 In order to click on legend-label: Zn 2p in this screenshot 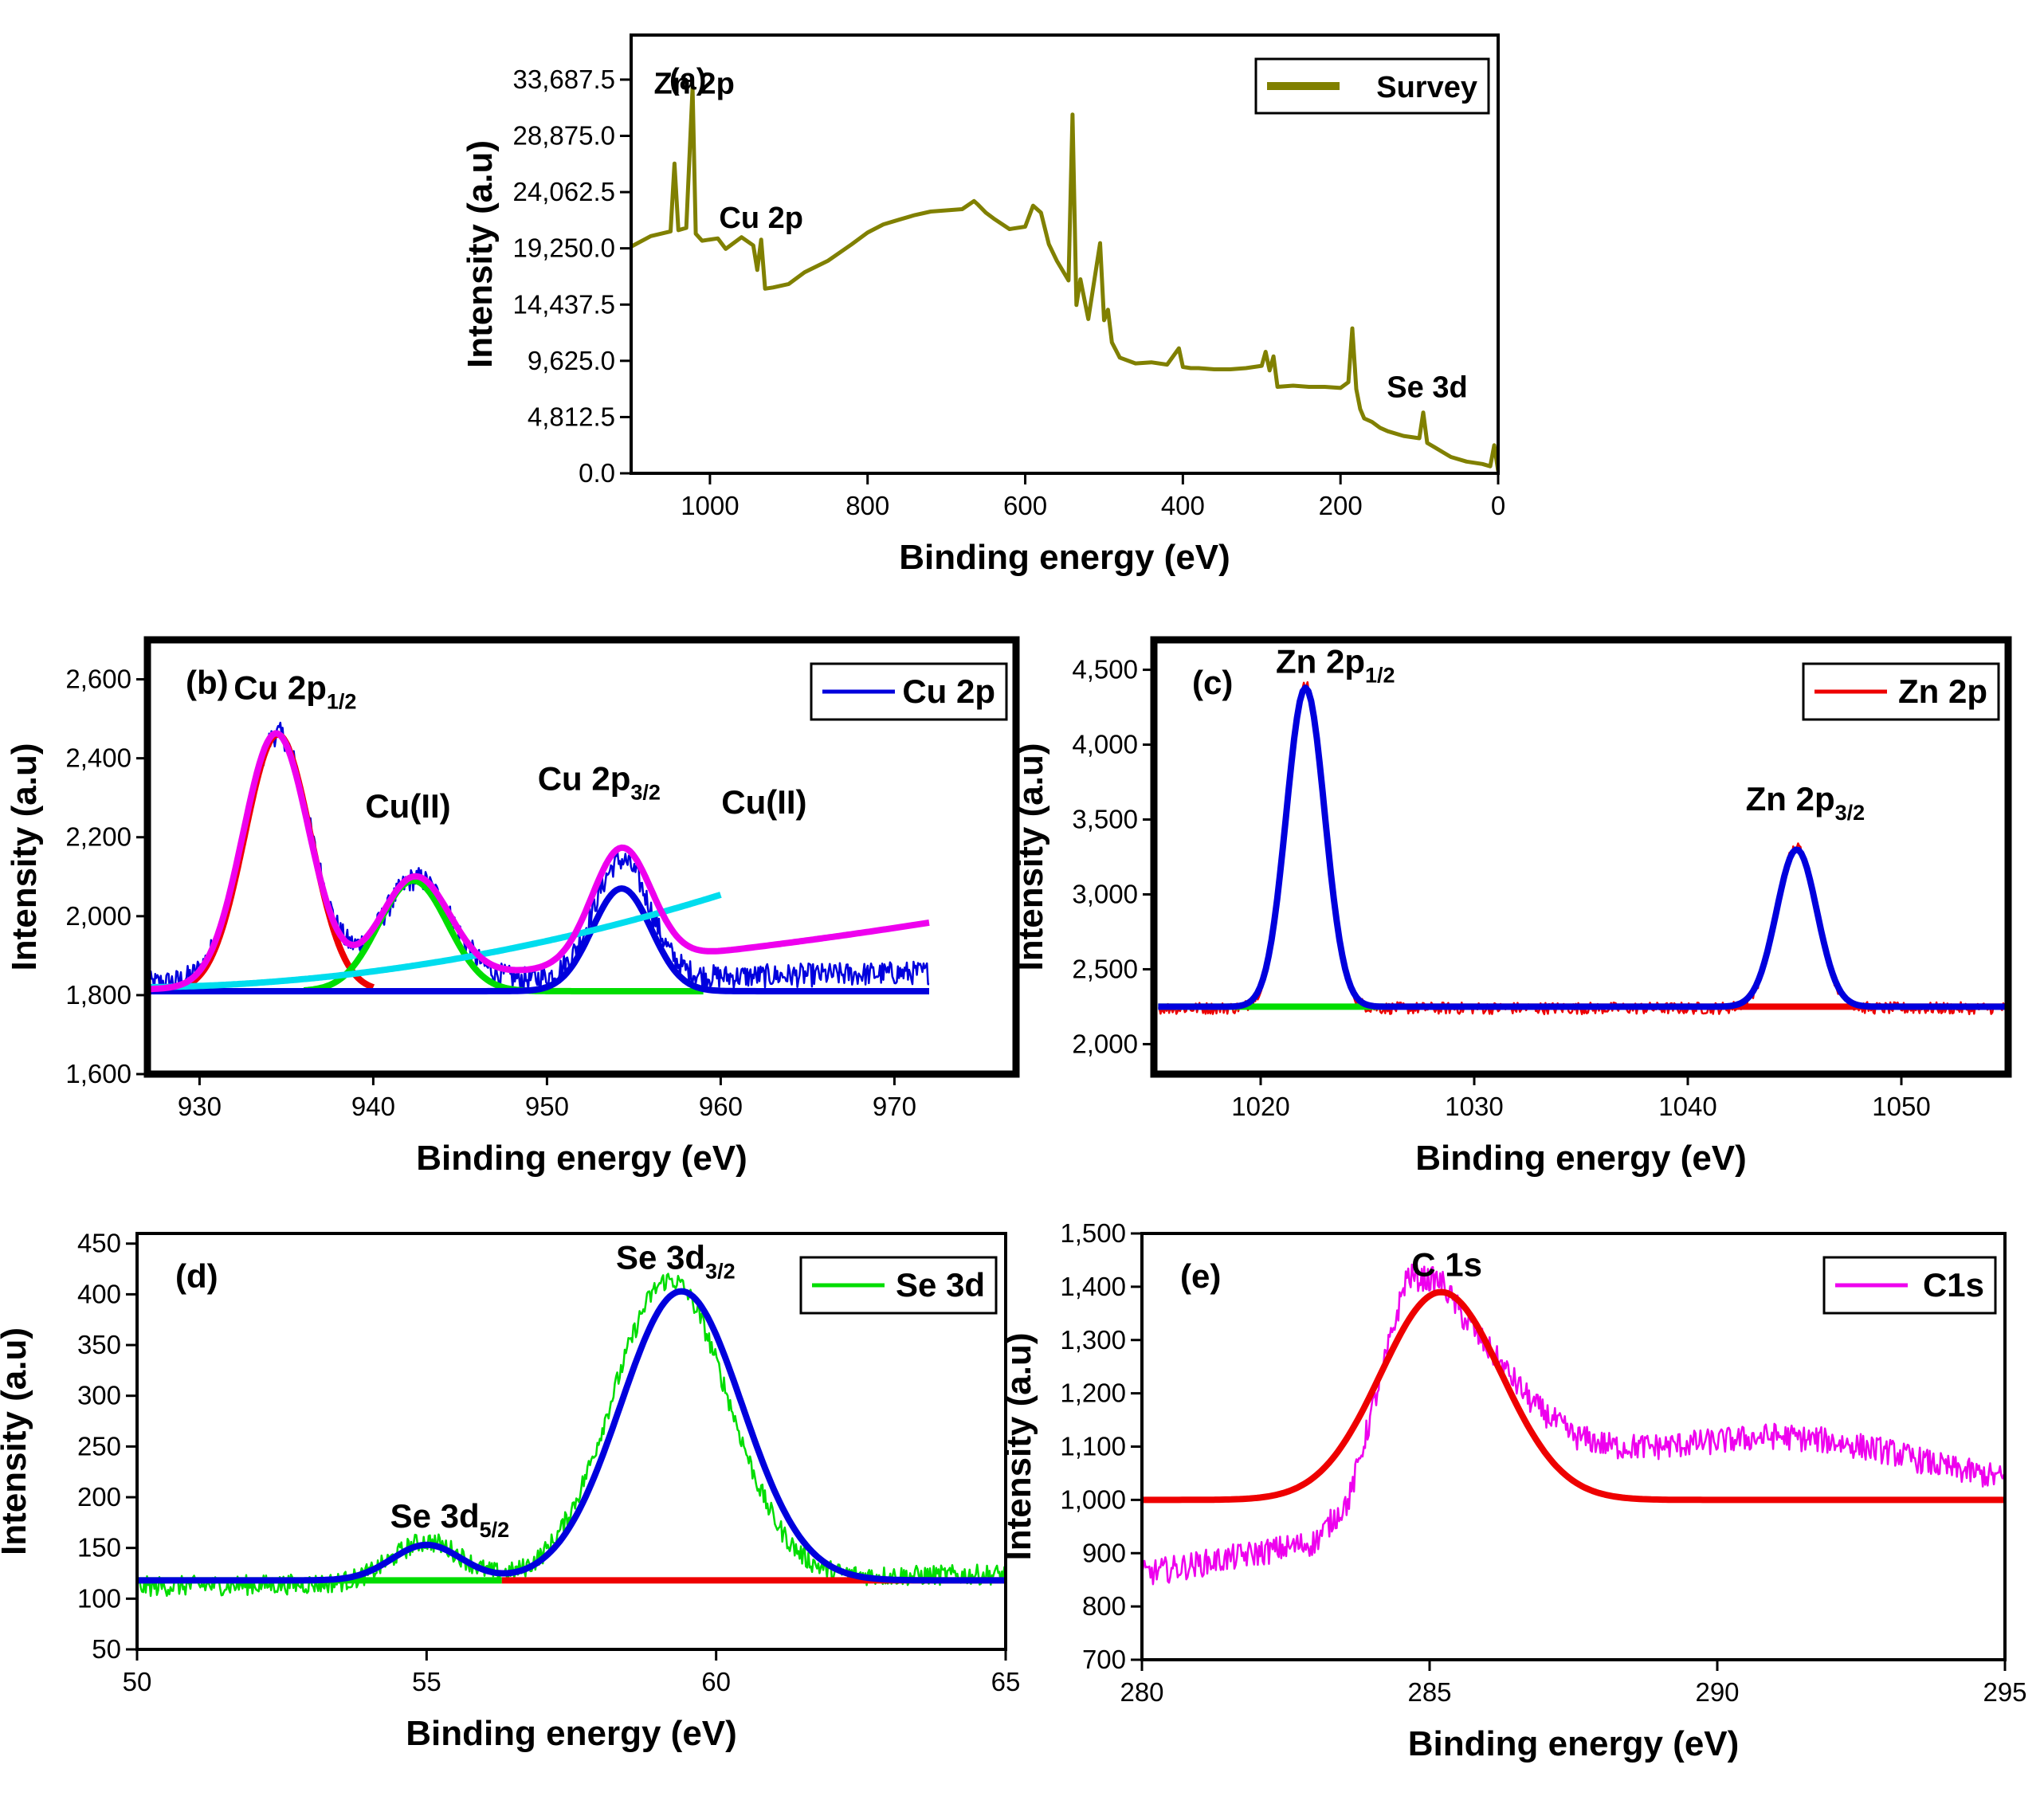, I will do `click(1942, 691)`.